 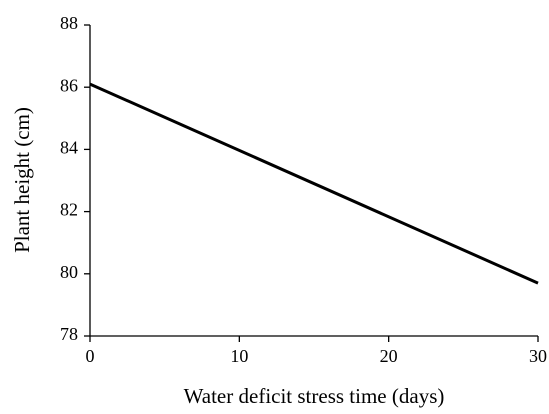 What do you see at coordinates (90, 356) in the screenshot?
I see `x-tick-label: 0` at bounding box center [90, 356].